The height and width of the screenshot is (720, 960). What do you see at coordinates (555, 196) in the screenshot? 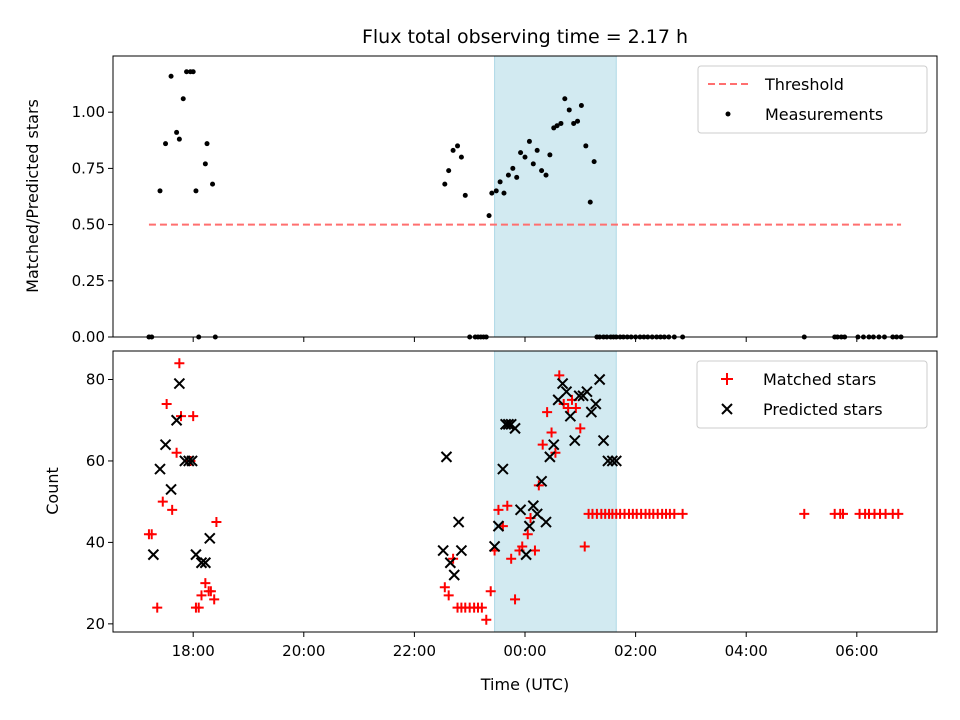
I see `observing-window-band-ratio` at bounding box center [555, 196].